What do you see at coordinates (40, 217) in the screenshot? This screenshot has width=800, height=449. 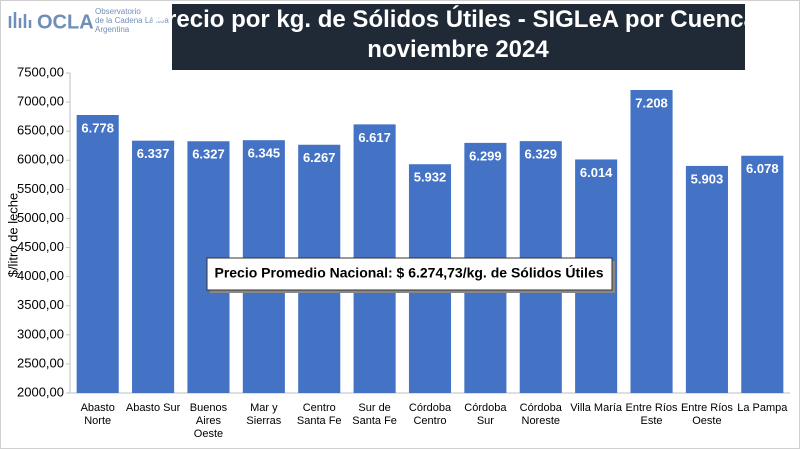 I see `y-tick-label: 5000,00` at bounding box center [40, 217].